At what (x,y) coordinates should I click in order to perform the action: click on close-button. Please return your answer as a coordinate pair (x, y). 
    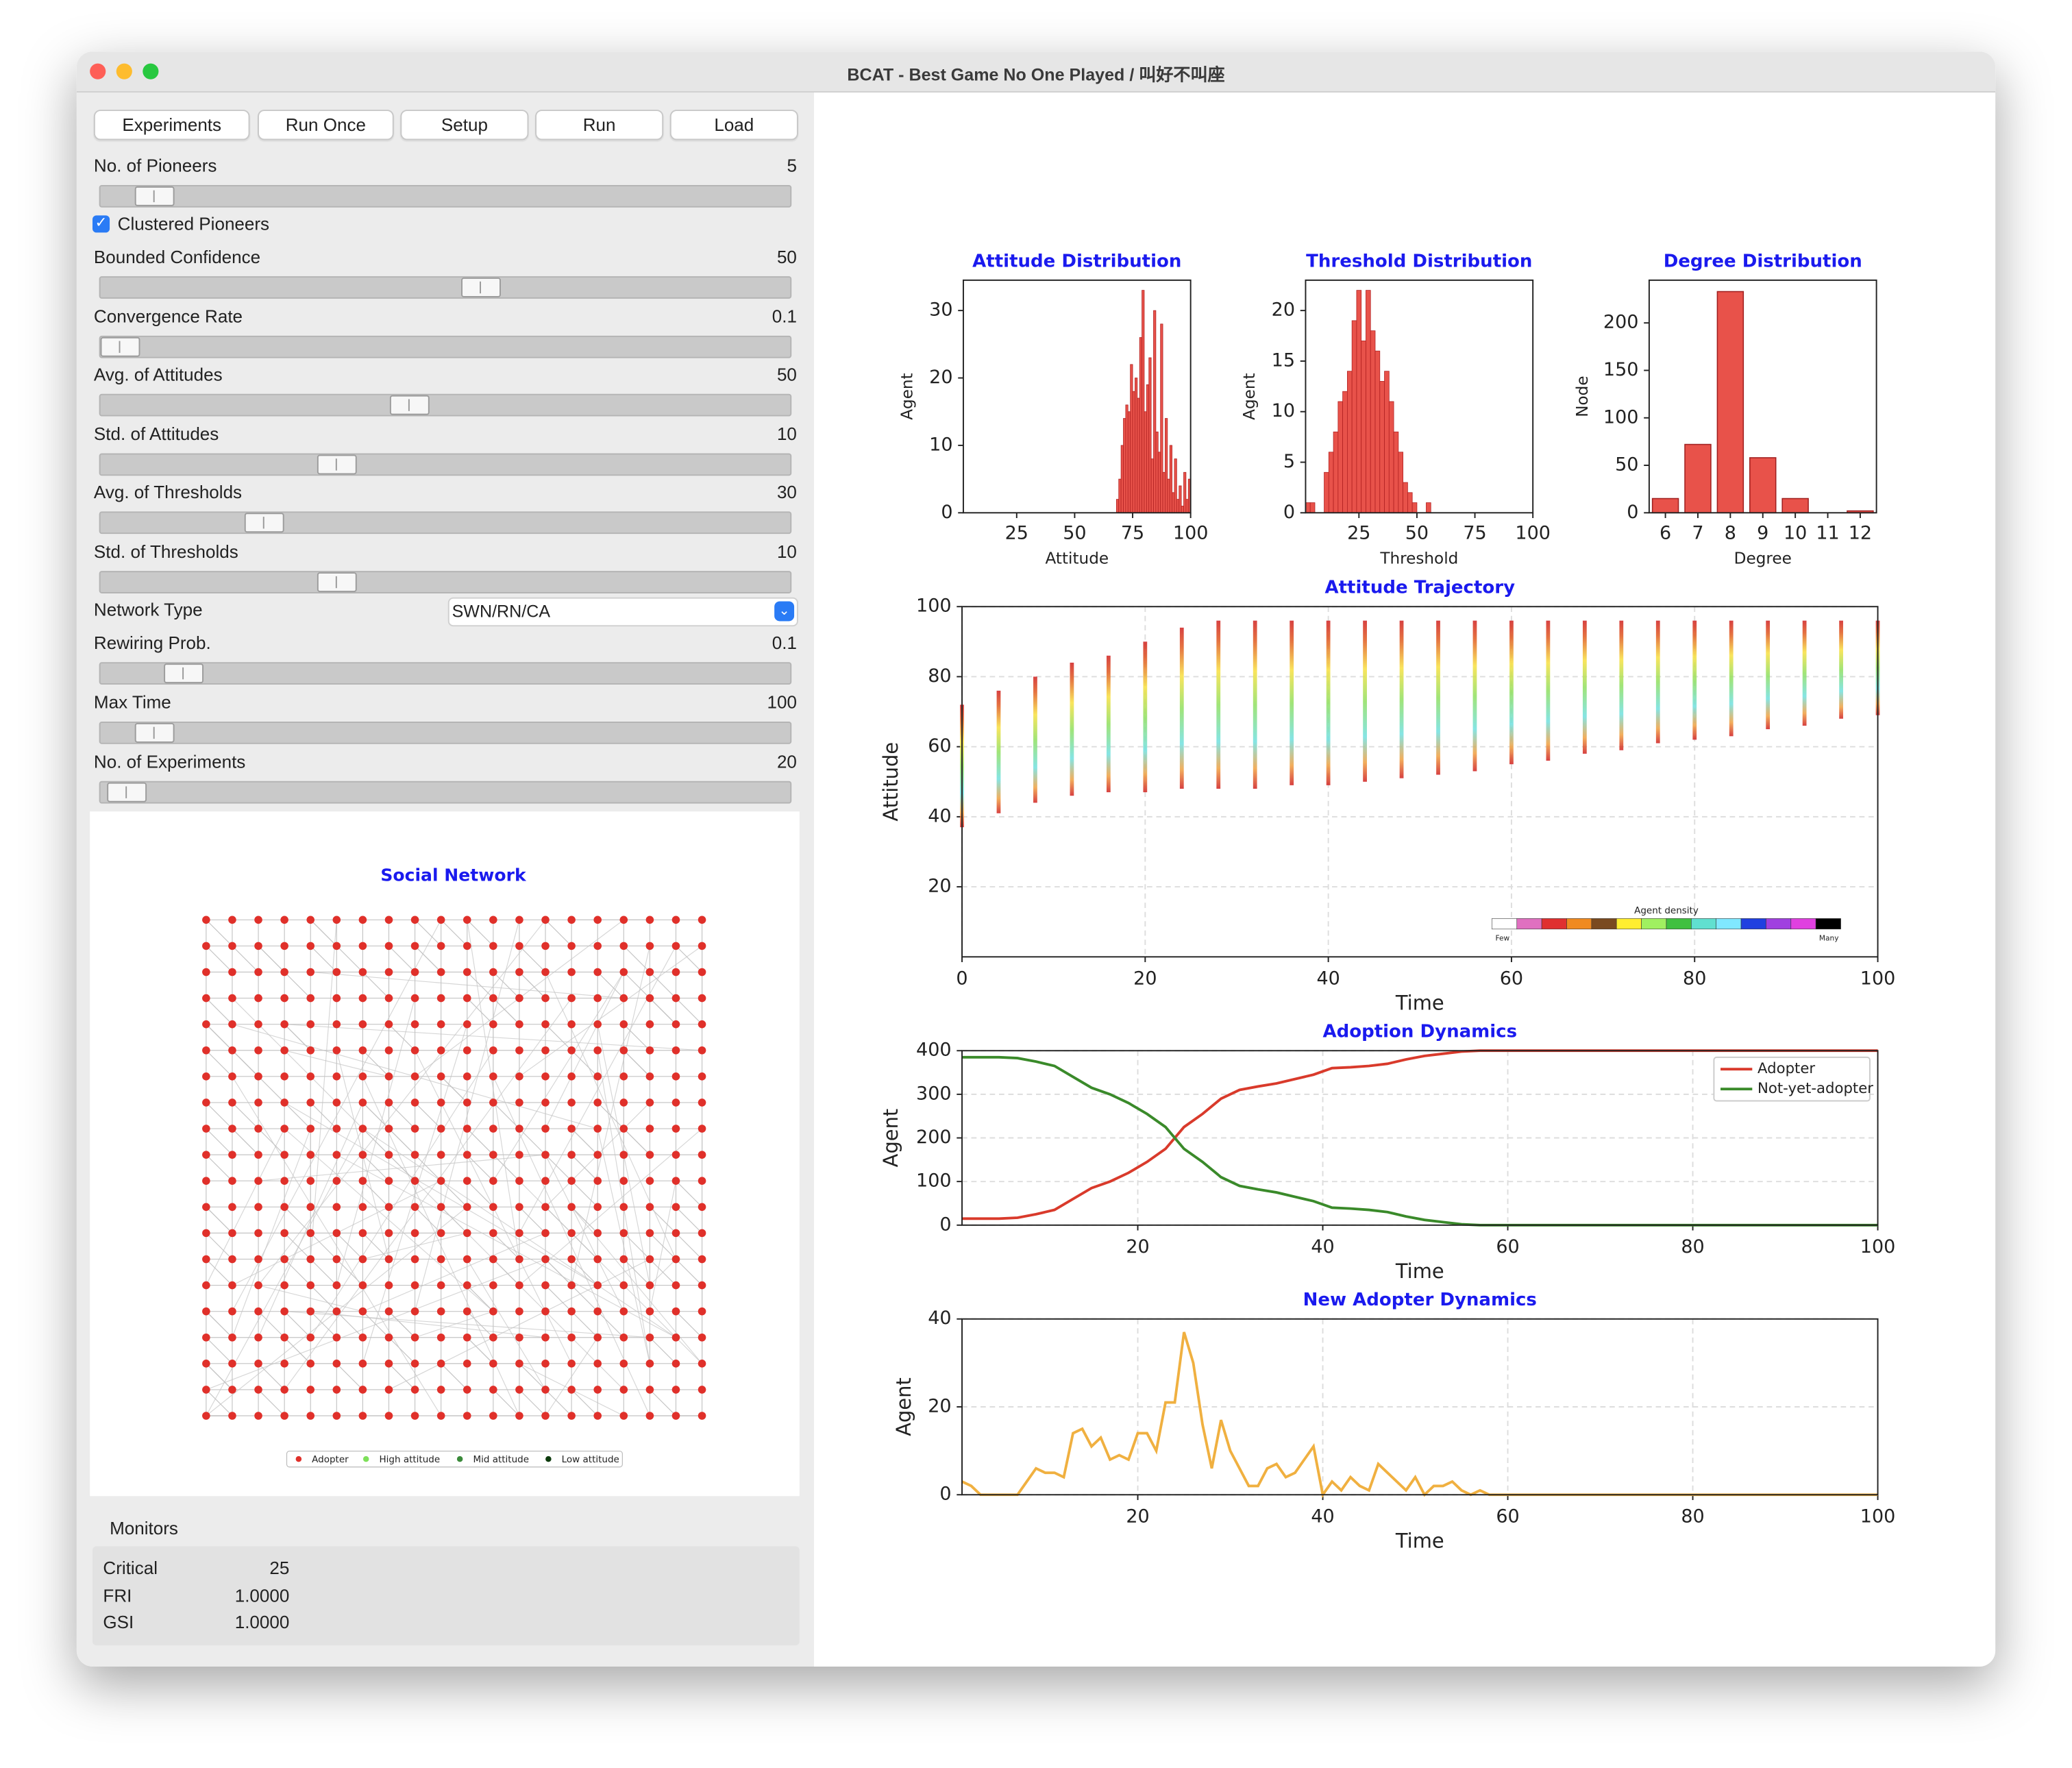
    Looking at the image, I should click on (98, 71).